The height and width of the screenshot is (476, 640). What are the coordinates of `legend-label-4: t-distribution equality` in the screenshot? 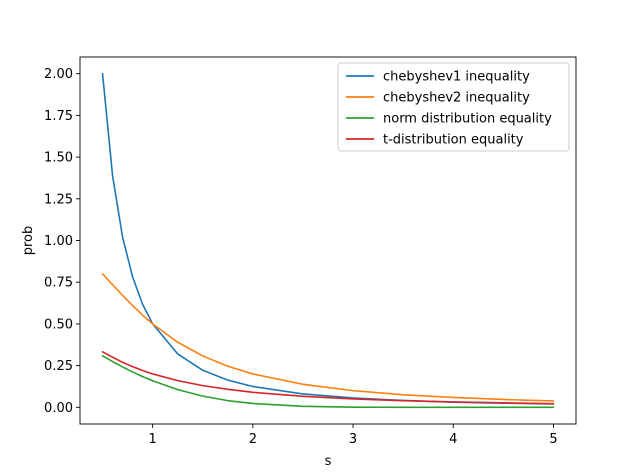 It's located at (453, 140).